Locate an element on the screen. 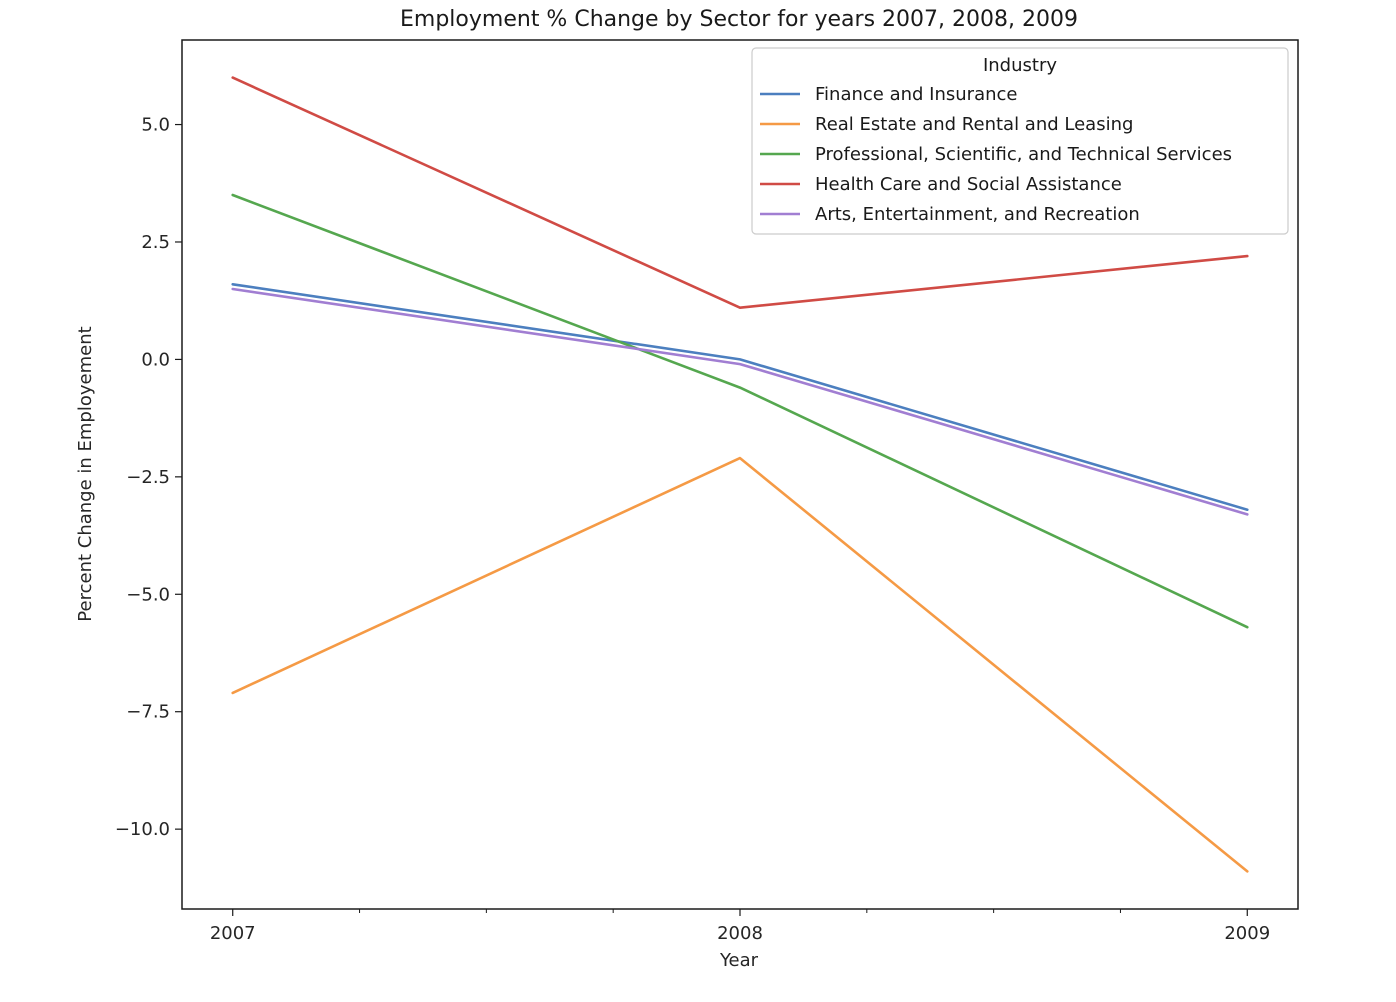 Image resolution: width=1396 pixels, height=1002 pixels. legend-title: Industry is located at coordinates (1020, 65).